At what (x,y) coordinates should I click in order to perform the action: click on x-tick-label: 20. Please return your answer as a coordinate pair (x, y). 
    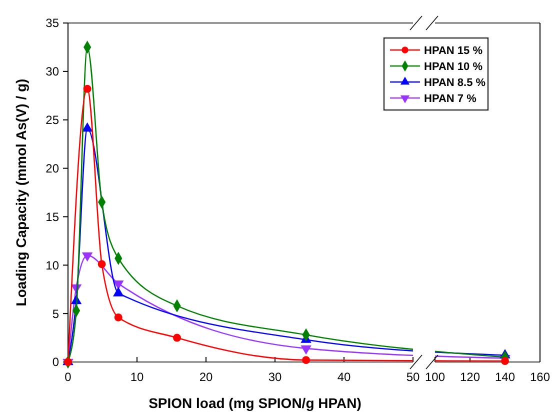
    Looking at the image, I should click on (206, 377).